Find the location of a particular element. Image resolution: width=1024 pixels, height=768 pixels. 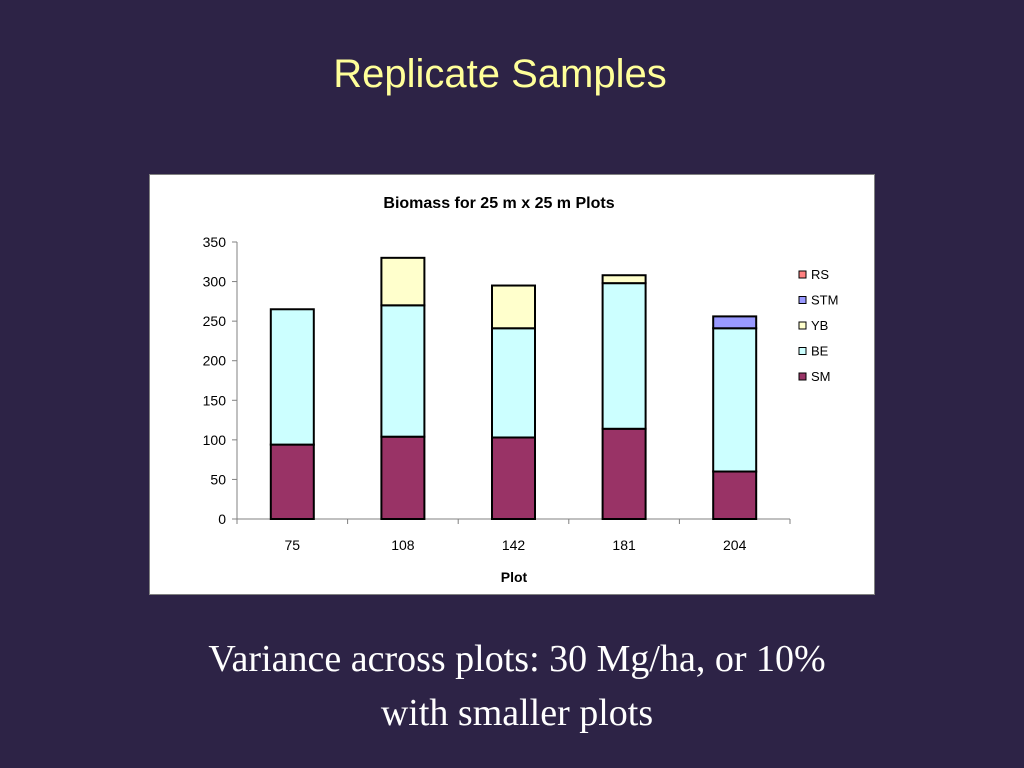

y-tick-label: 0 is located at coordinates (222, 519).